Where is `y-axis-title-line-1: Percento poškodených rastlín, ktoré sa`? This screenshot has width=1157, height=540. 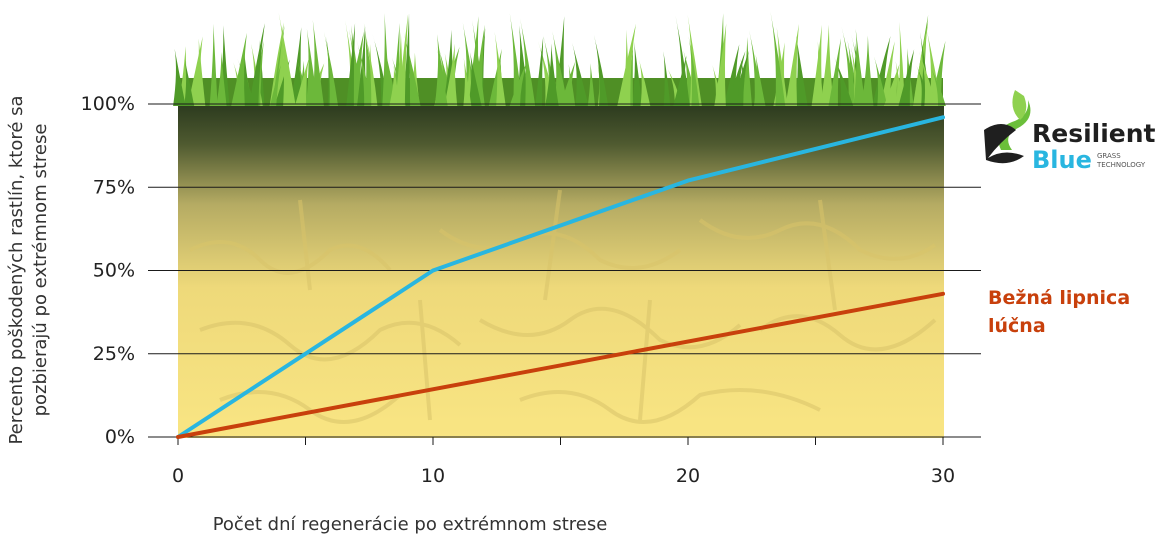 y-axis-title-line-1: Percento poškodených rastlín, ktoré sa is located at coordinates (16, 269).